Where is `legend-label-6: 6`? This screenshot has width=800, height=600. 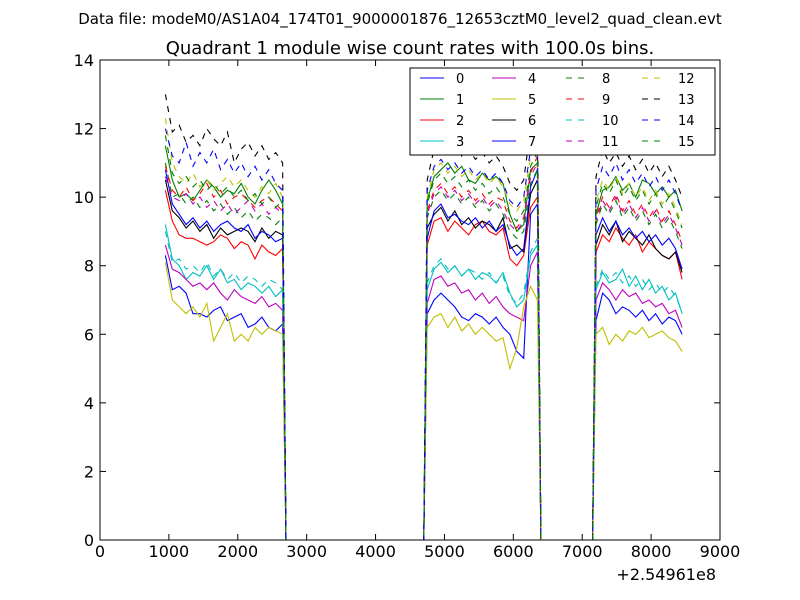 legend-label-6: 6 is located at coordinates (532, 121).